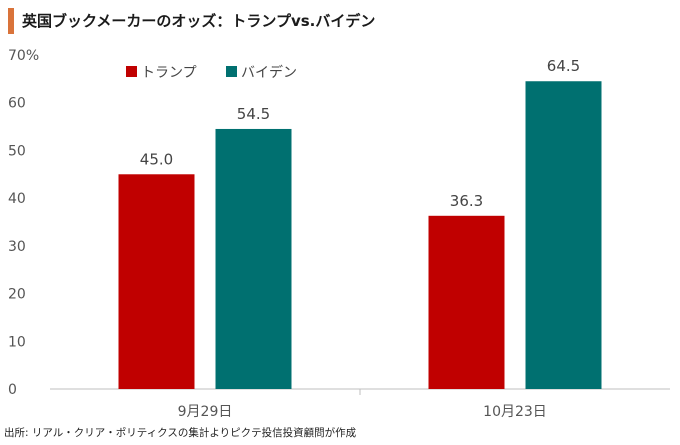 Image resolution: width=680 pixels, height=445 pixels. What do you see at coordinates (17, 247) in the screenshot?
I see `y-tick-label: 30` at bounding box center [17, 247].